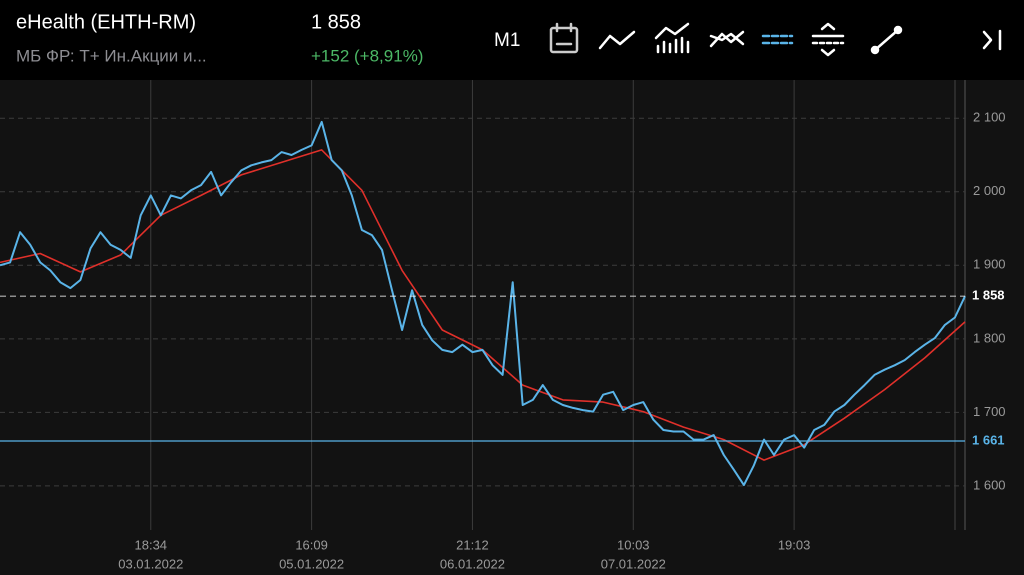  I want to click on title: eHealth (EHTH-RM), so click(106, 22).